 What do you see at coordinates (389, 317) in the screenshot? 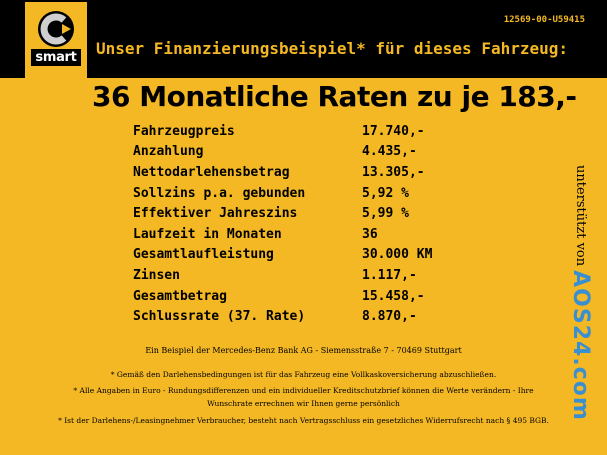
I see `row-value: 8.870,-` at bounding box center [389, 317].